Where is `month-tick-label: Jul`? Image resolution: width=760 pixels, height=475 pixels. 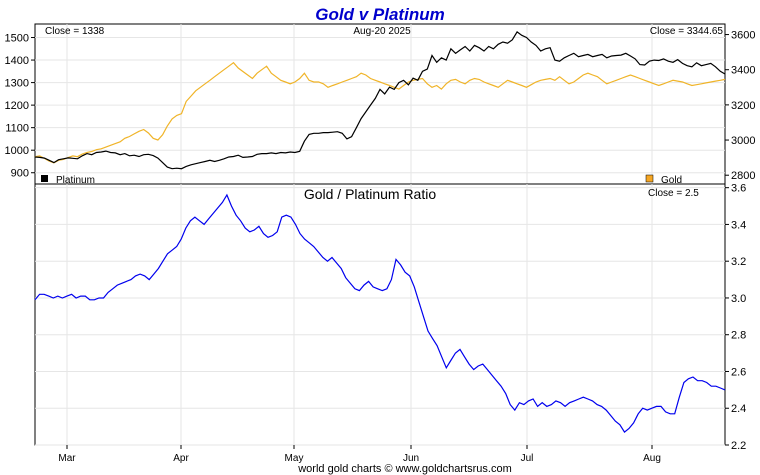
month-tick-label: Jul is located at coordinates (527, 458).